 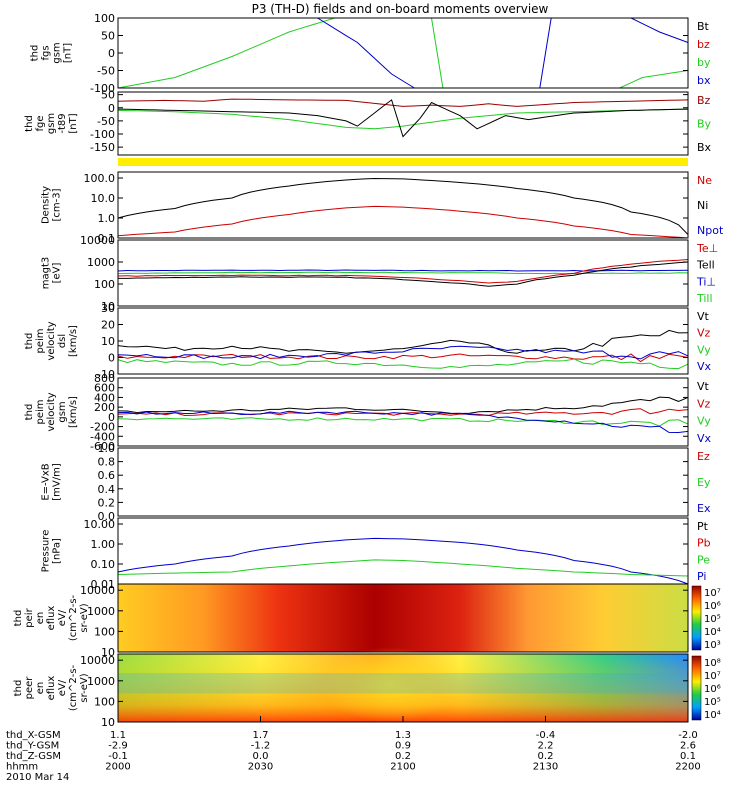 What do you see at coordinates (704, 349) in the screenshot?
I see `legend-label-Vy: Vy` at bounding box center [704, 349].